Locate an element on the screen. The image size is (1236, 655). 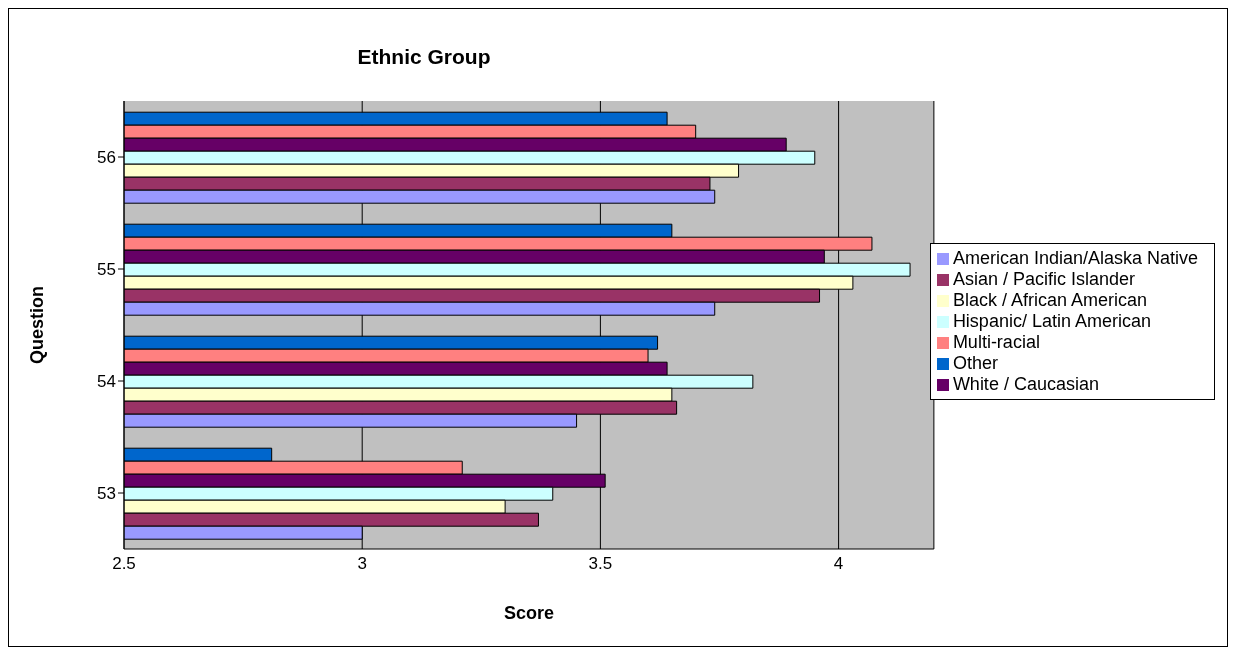
x-tick-label: 3.5 is located at coordinates (600, 564).